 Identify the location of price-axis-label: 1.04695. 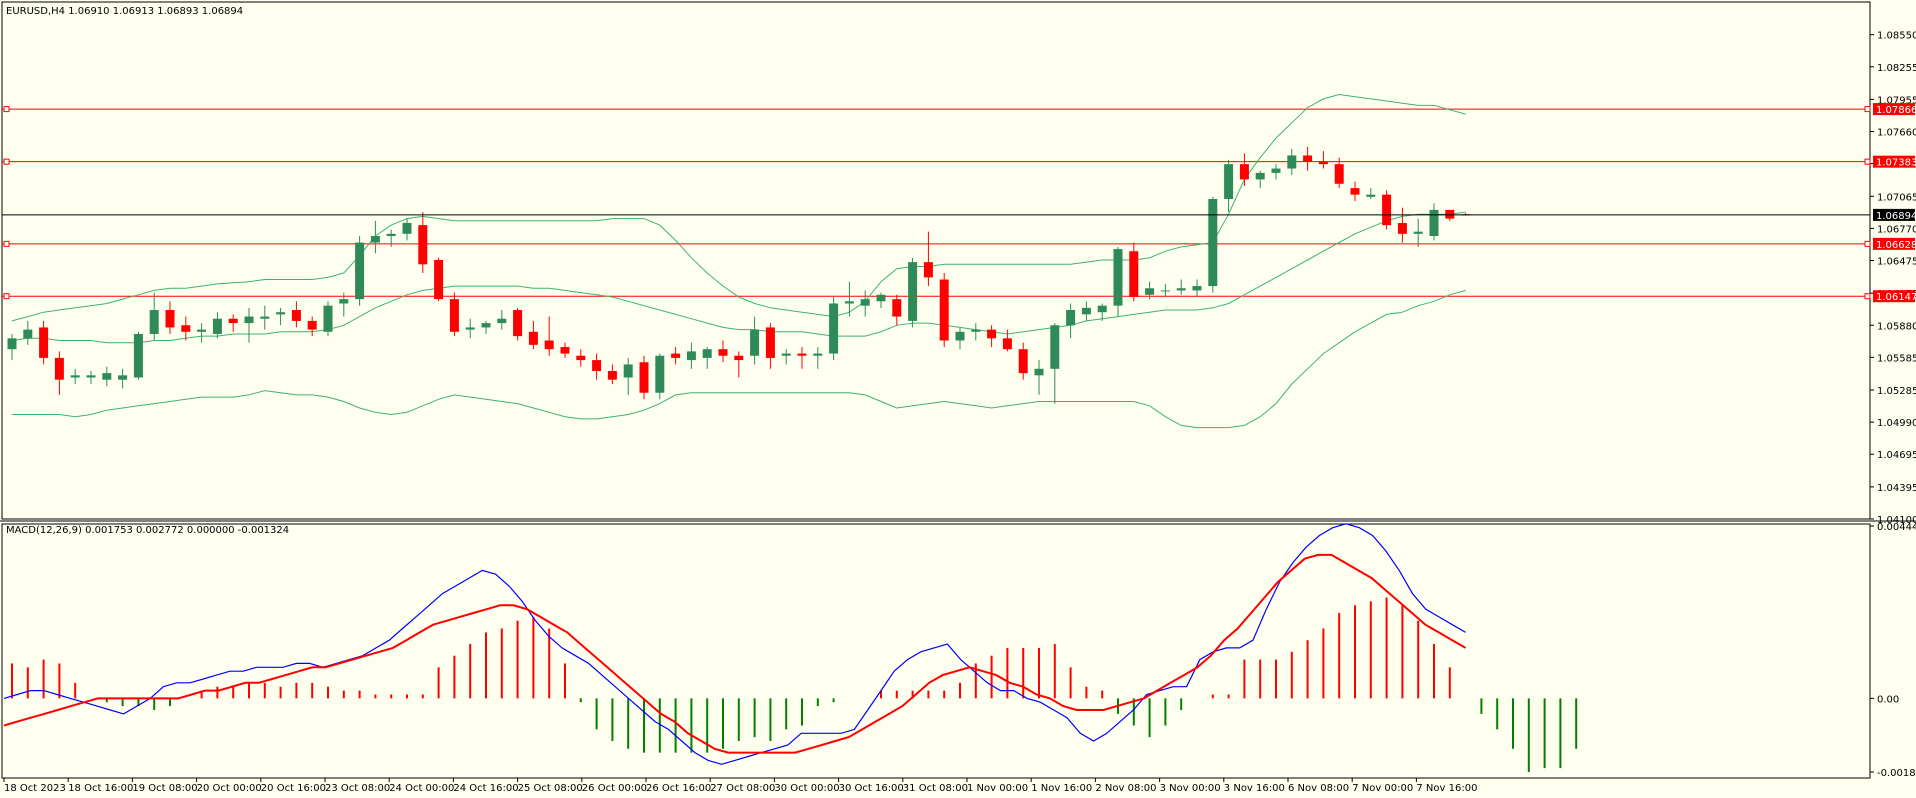
(1896, 455).